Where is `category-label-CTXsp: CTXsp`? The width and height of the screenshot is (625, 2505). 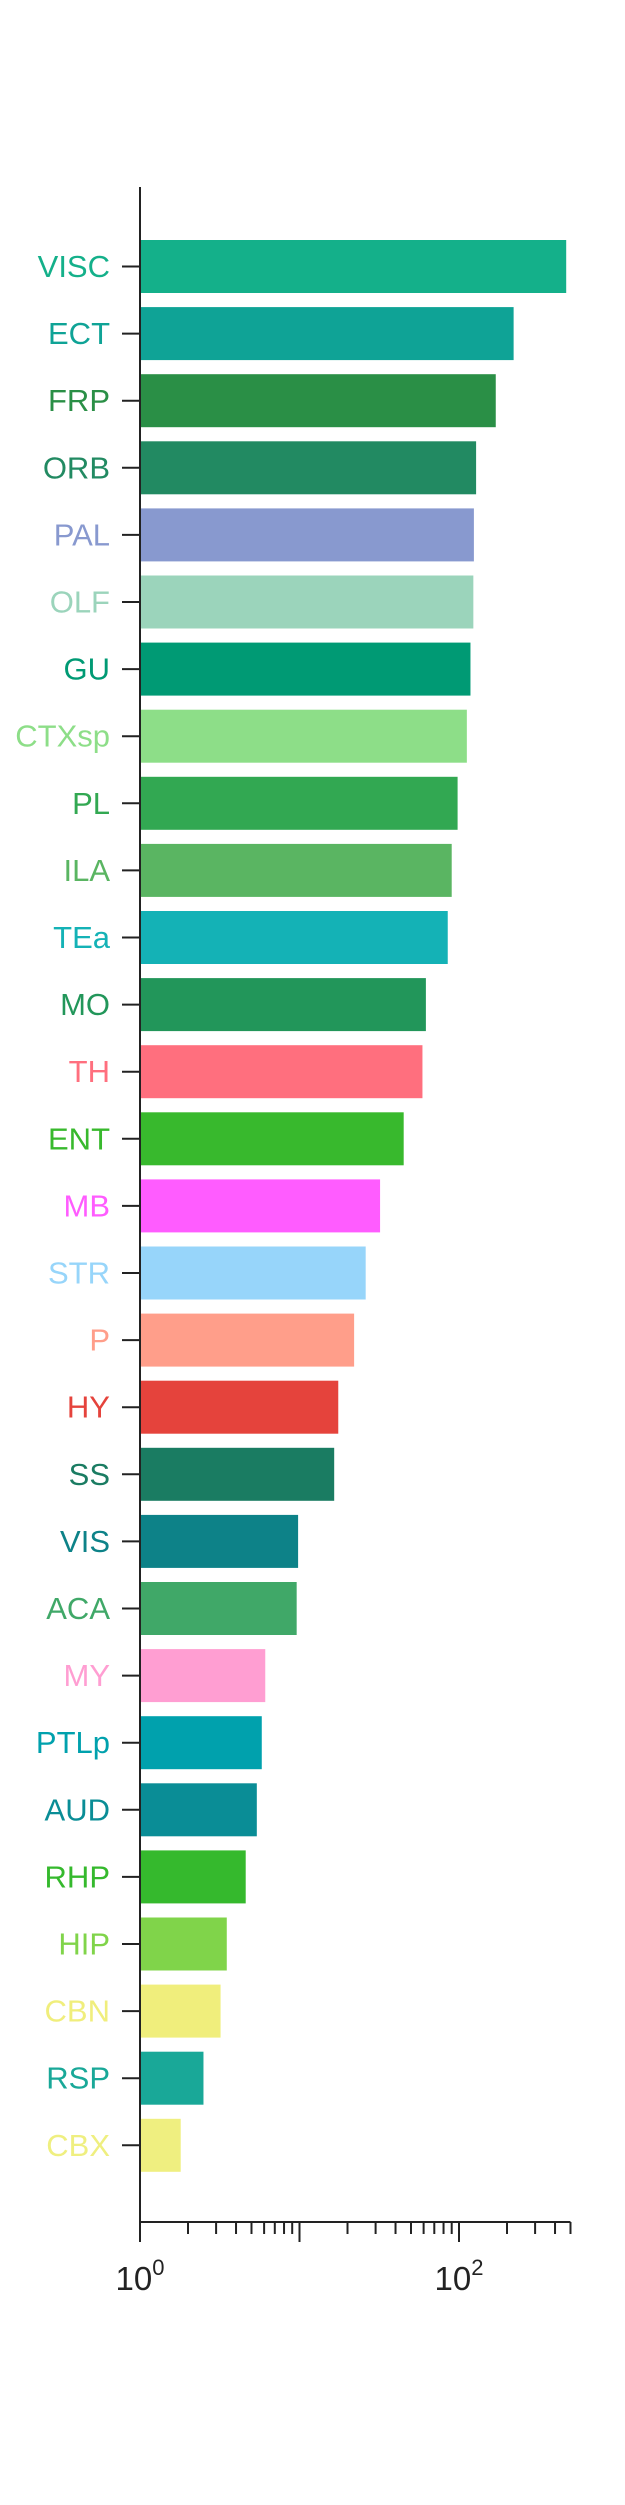
category-label-CTXsp: CTXsp is located at coordinates (62, 736).